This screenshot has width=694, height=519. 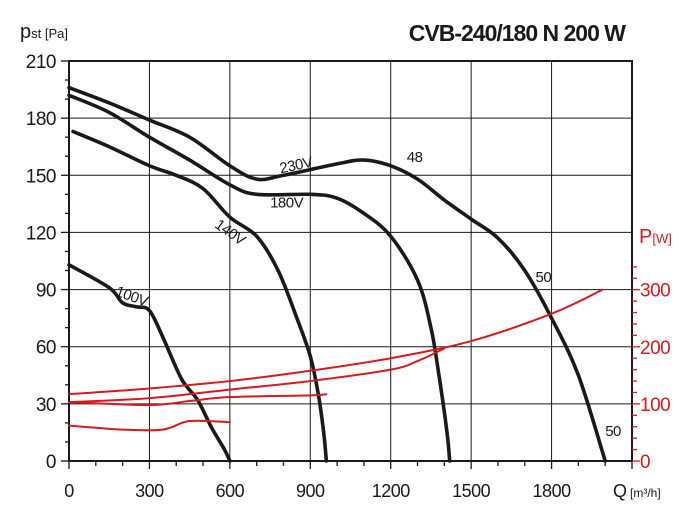 What do you see at coordinates (518, 33) in the screenshot?
I see `chart-title: CVB-240/180 N 200 W` at bounding box center [518, 33].